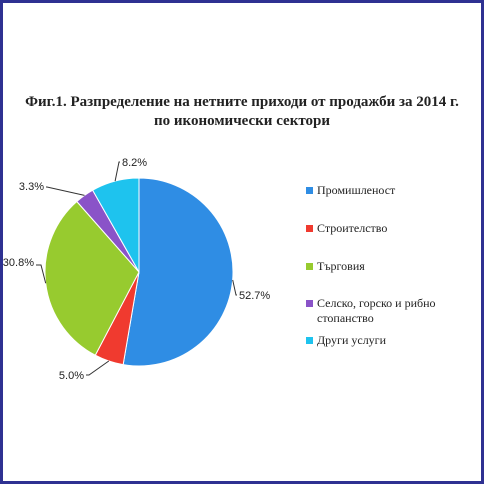  I want to click on legend-item-other-services: Други услуги, so click(386, 340).